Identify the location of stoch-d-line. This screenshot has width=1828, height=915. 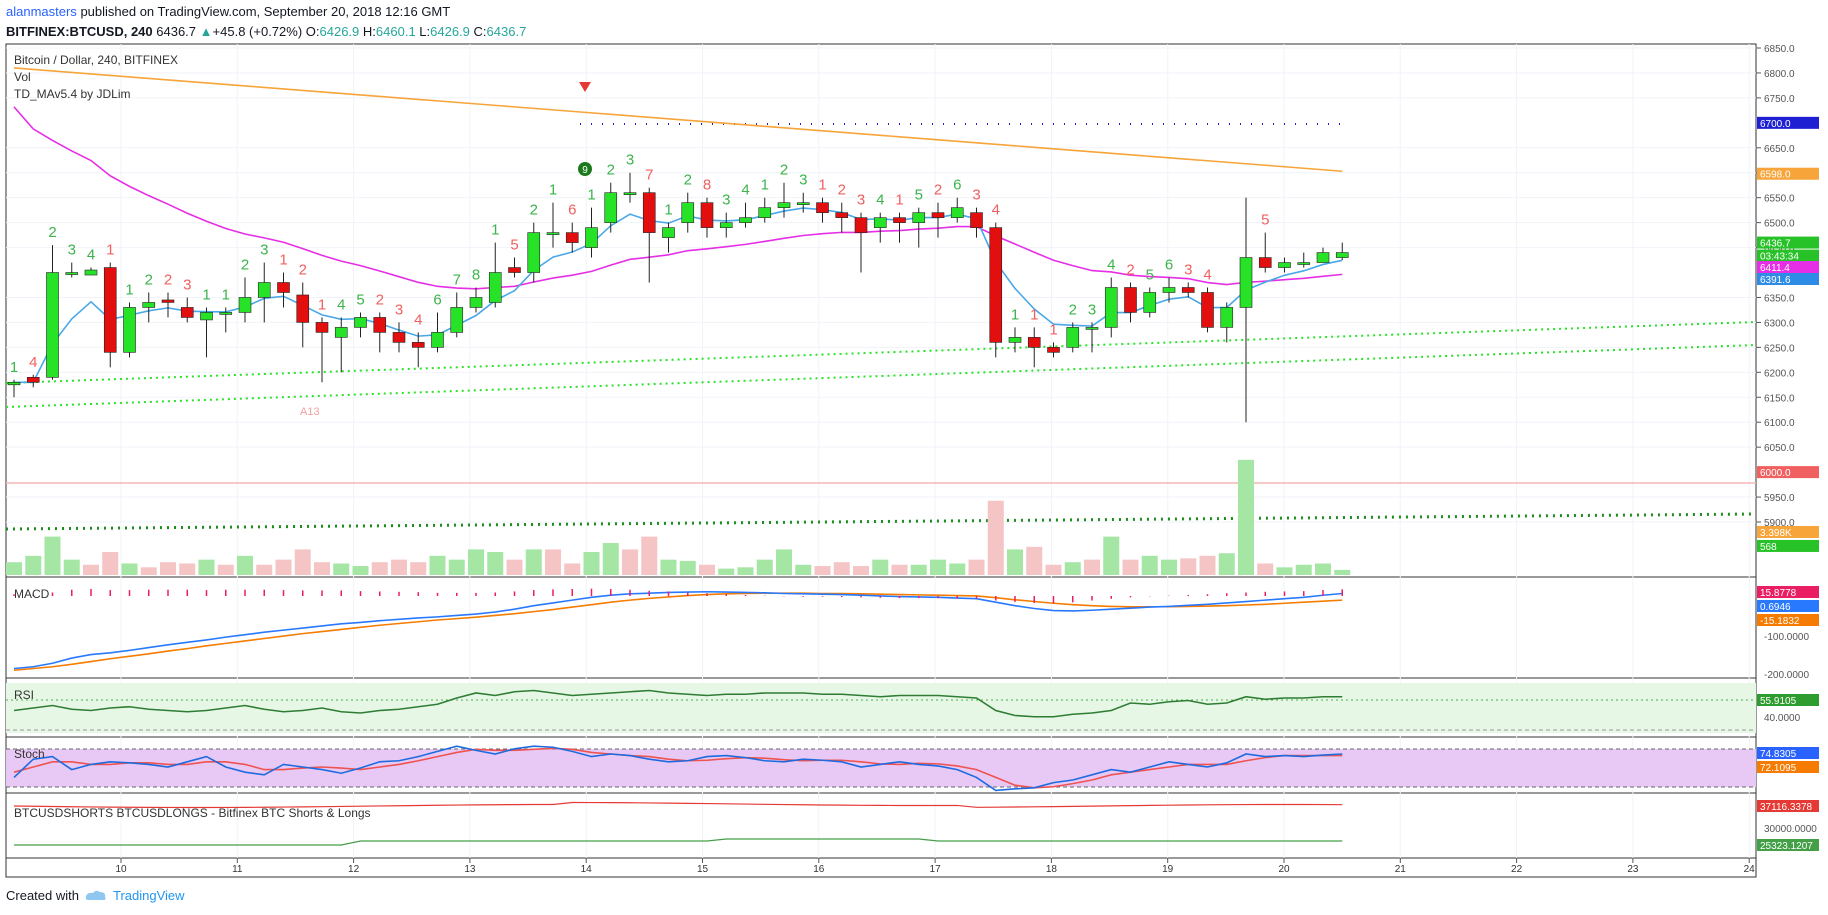
(678, 768).